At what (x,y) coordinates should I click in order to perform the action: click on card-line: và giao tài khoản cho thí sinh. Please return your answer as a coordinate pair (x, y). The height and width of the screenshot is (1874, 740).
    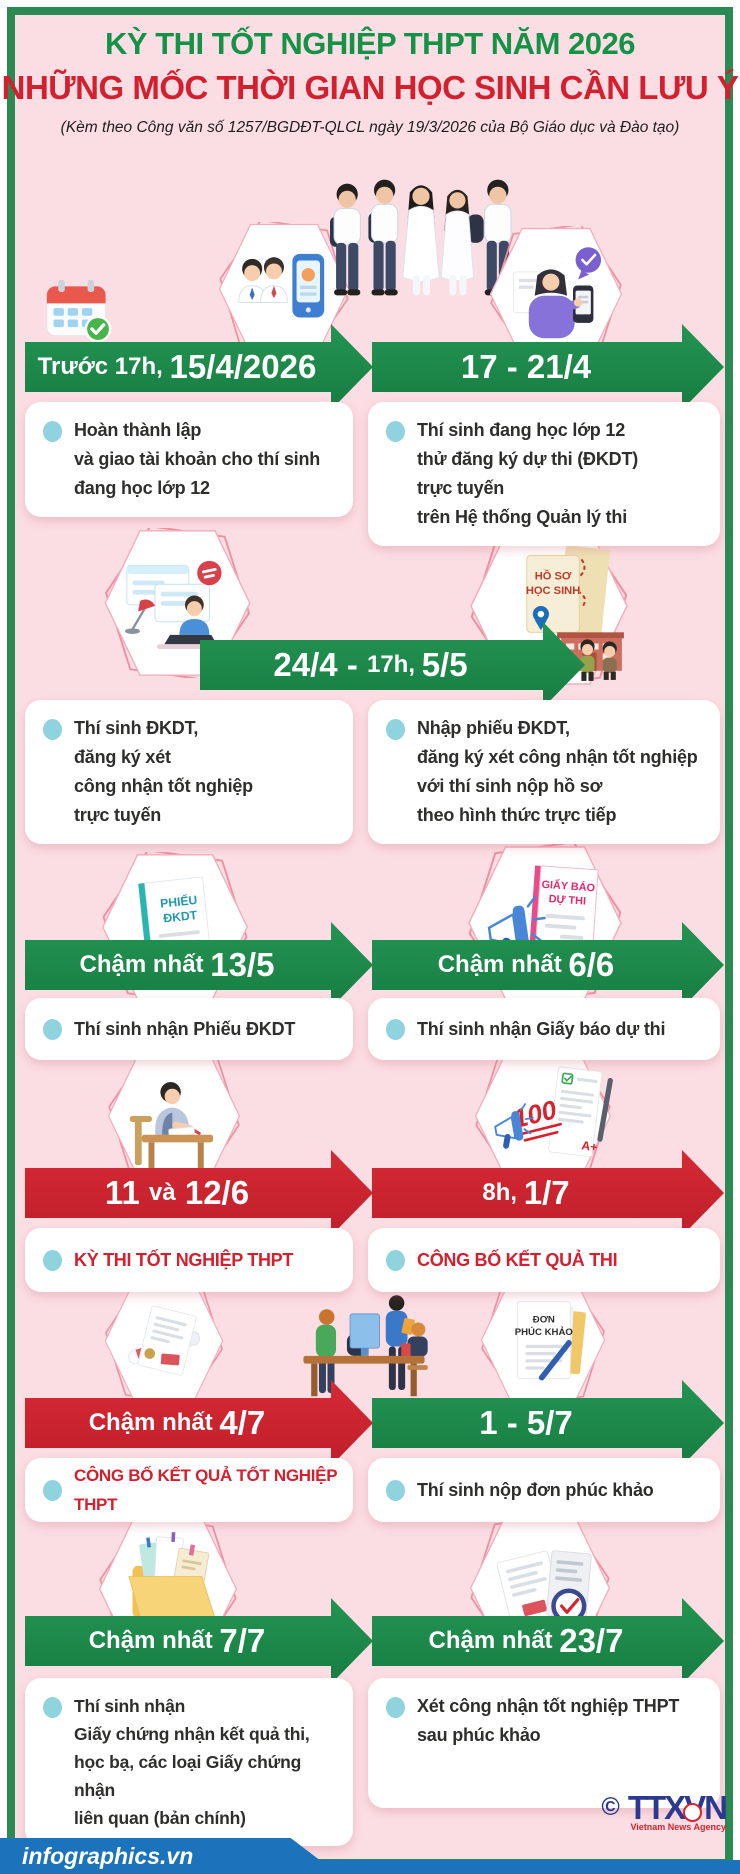
    Looking at the image, I should click on (197, 459).